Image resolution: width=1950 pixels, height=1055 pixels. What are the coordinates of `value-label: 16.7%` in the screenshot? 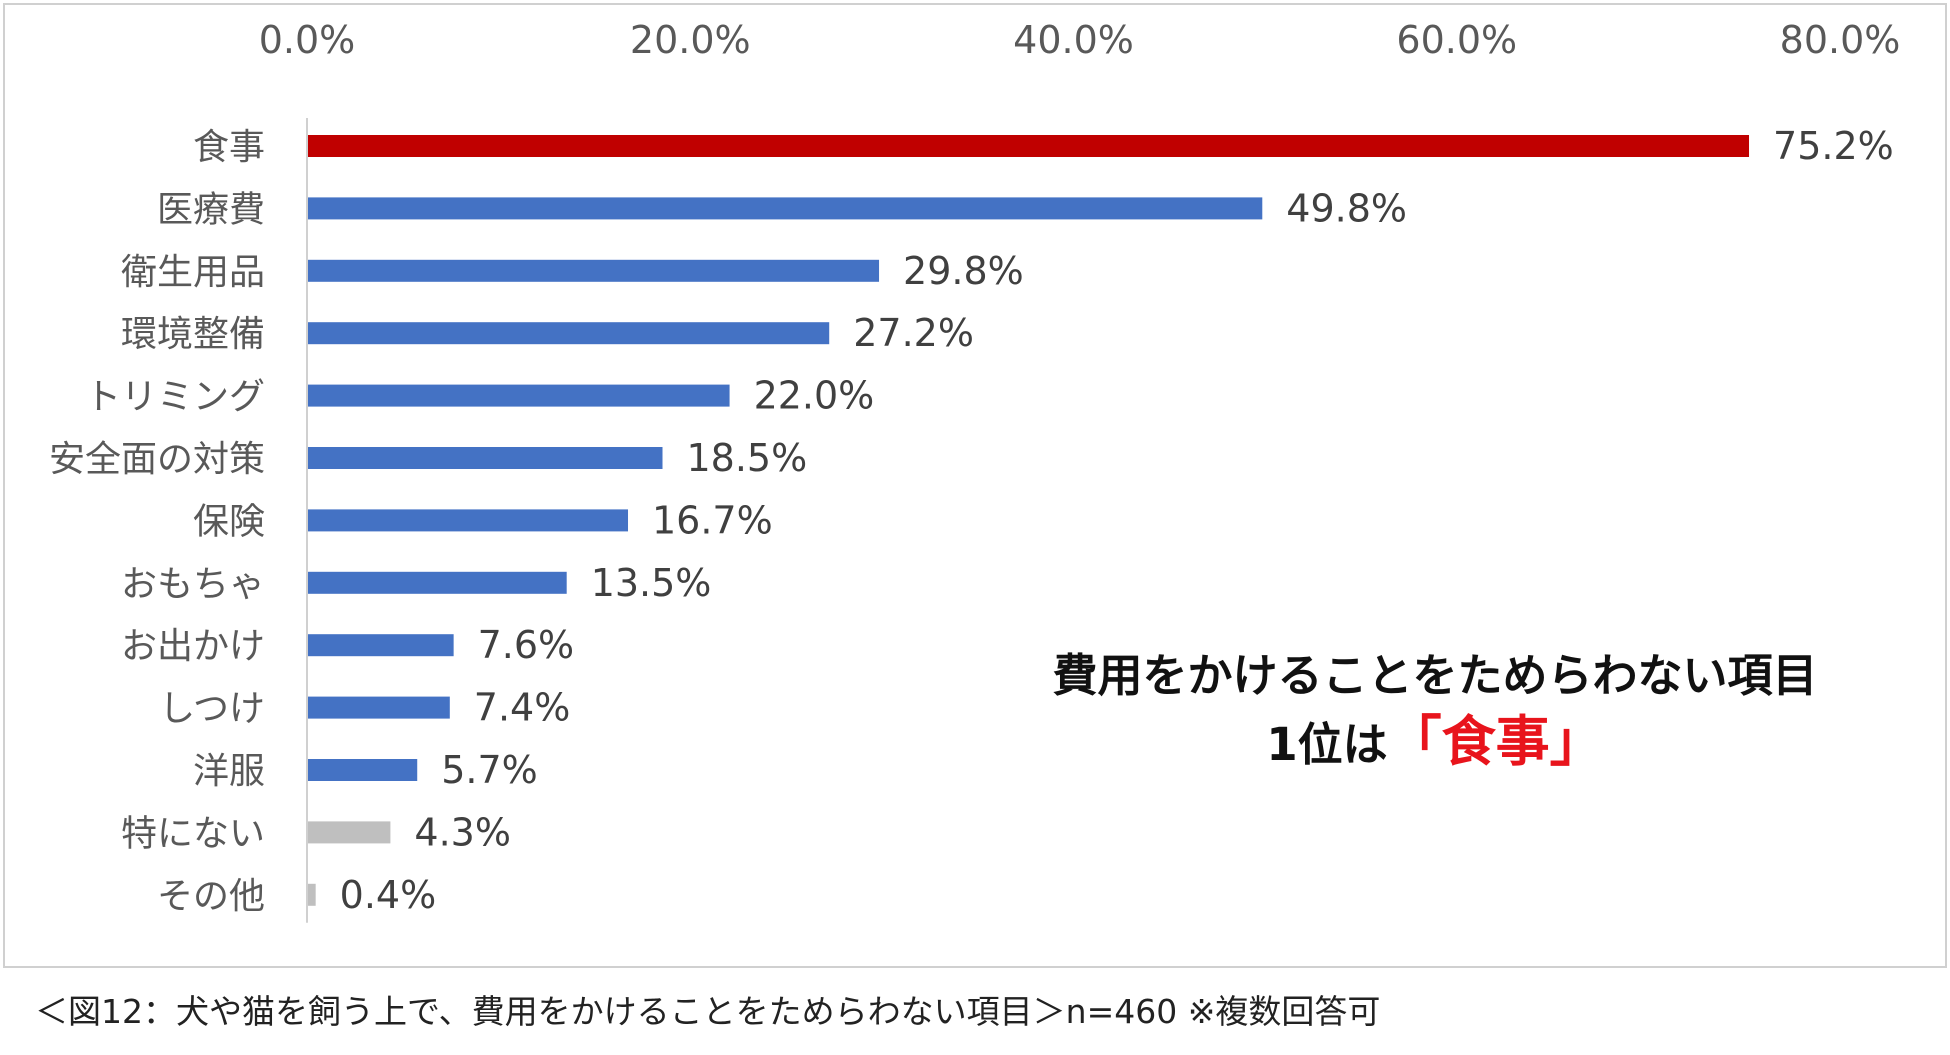 It's located at (712, 520).